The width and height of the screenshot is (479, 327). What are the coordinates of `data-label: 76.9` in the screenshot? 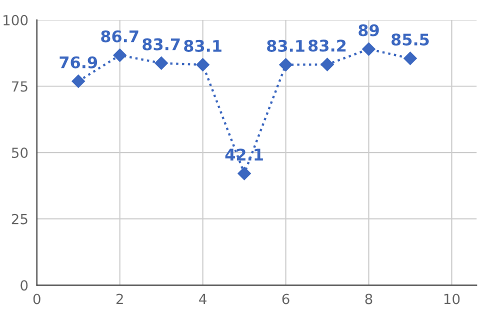 It's located at (79, 62).